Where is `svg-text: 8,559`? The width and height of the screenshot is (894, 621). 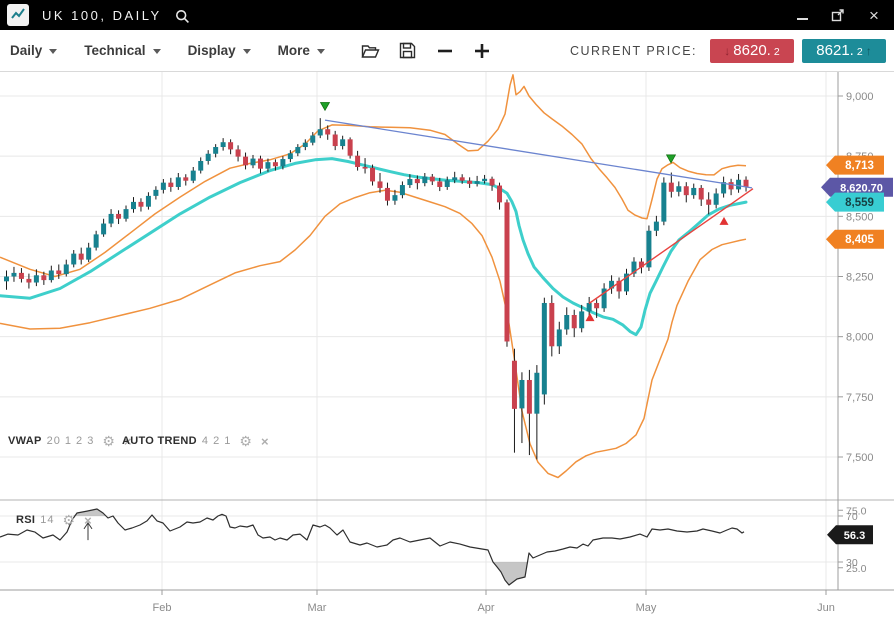 svg-text: 8,559 is located at coordinates (859, 203).